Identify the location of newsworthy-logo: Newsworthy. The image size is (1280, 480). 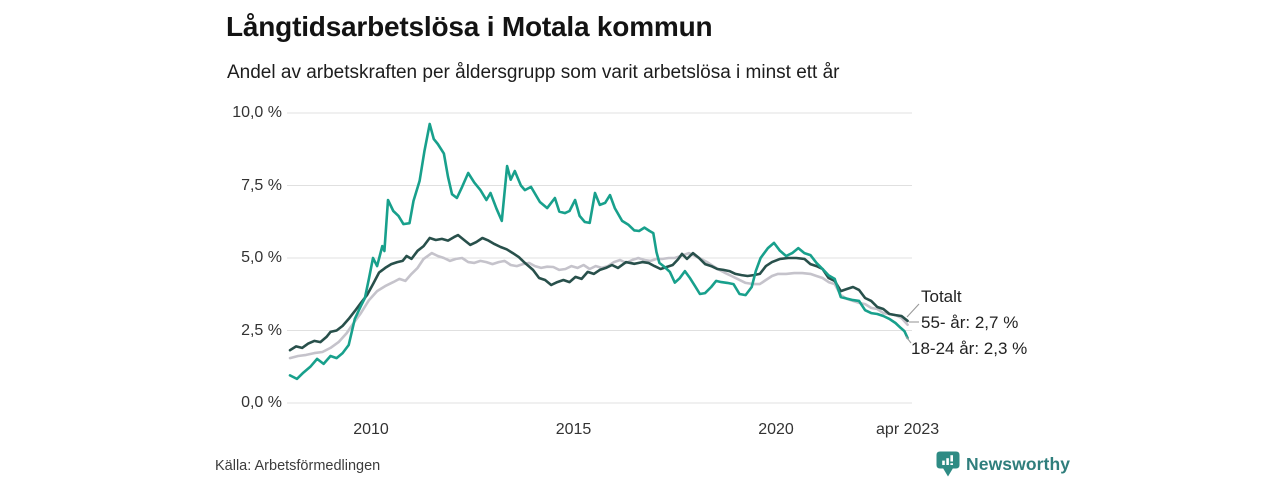
(1003, 464).